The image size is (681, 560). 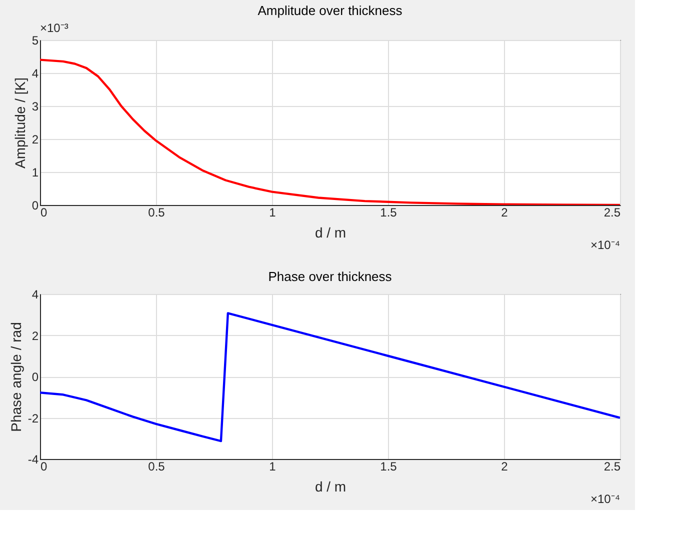 What do you see at coordinates (330, 276) in the screenshot?
I see `chart-title: Phase over thickness` at bounding box center [330, 276].